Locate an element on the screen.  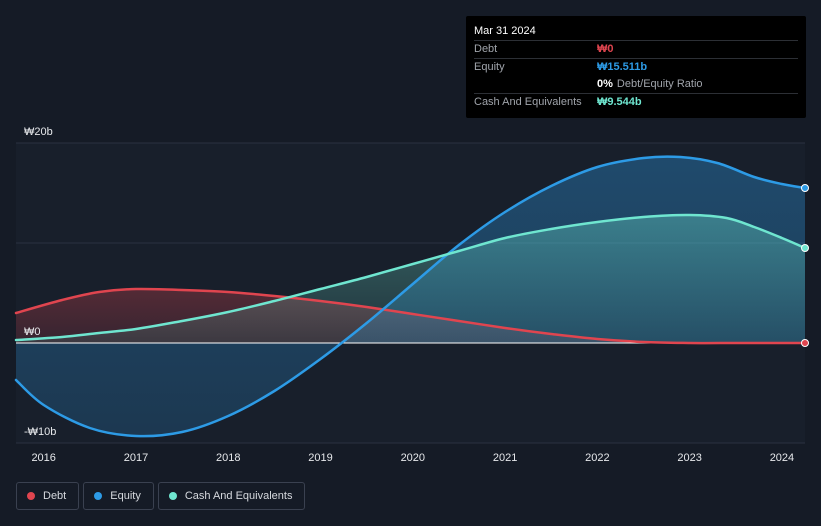
x-axis-labels: 2016 2017 2018 2019 2020 2021 2022 2023 2024 is located at coordinates (412, 458).